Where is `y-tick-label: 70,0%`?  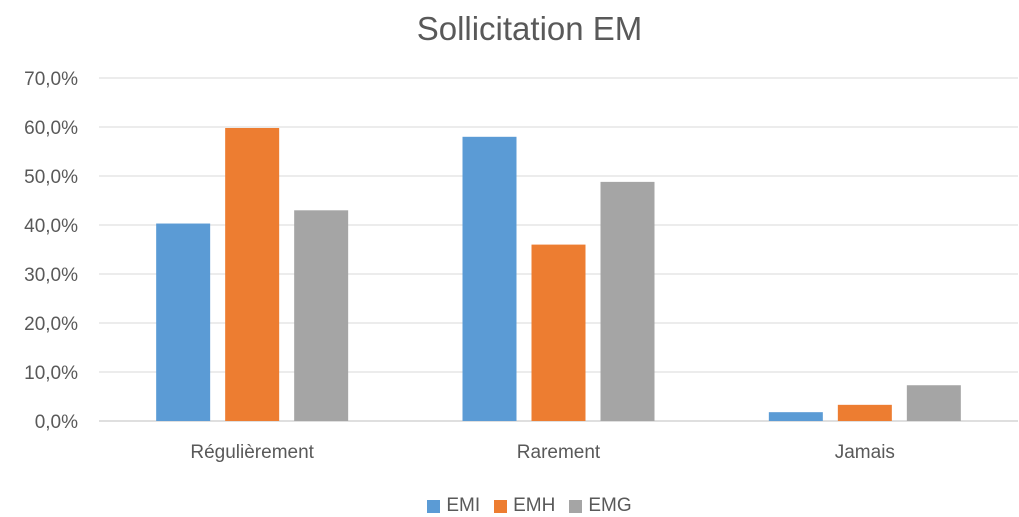 y-tick-label: 70,0% is located at coordinates (51, 79).